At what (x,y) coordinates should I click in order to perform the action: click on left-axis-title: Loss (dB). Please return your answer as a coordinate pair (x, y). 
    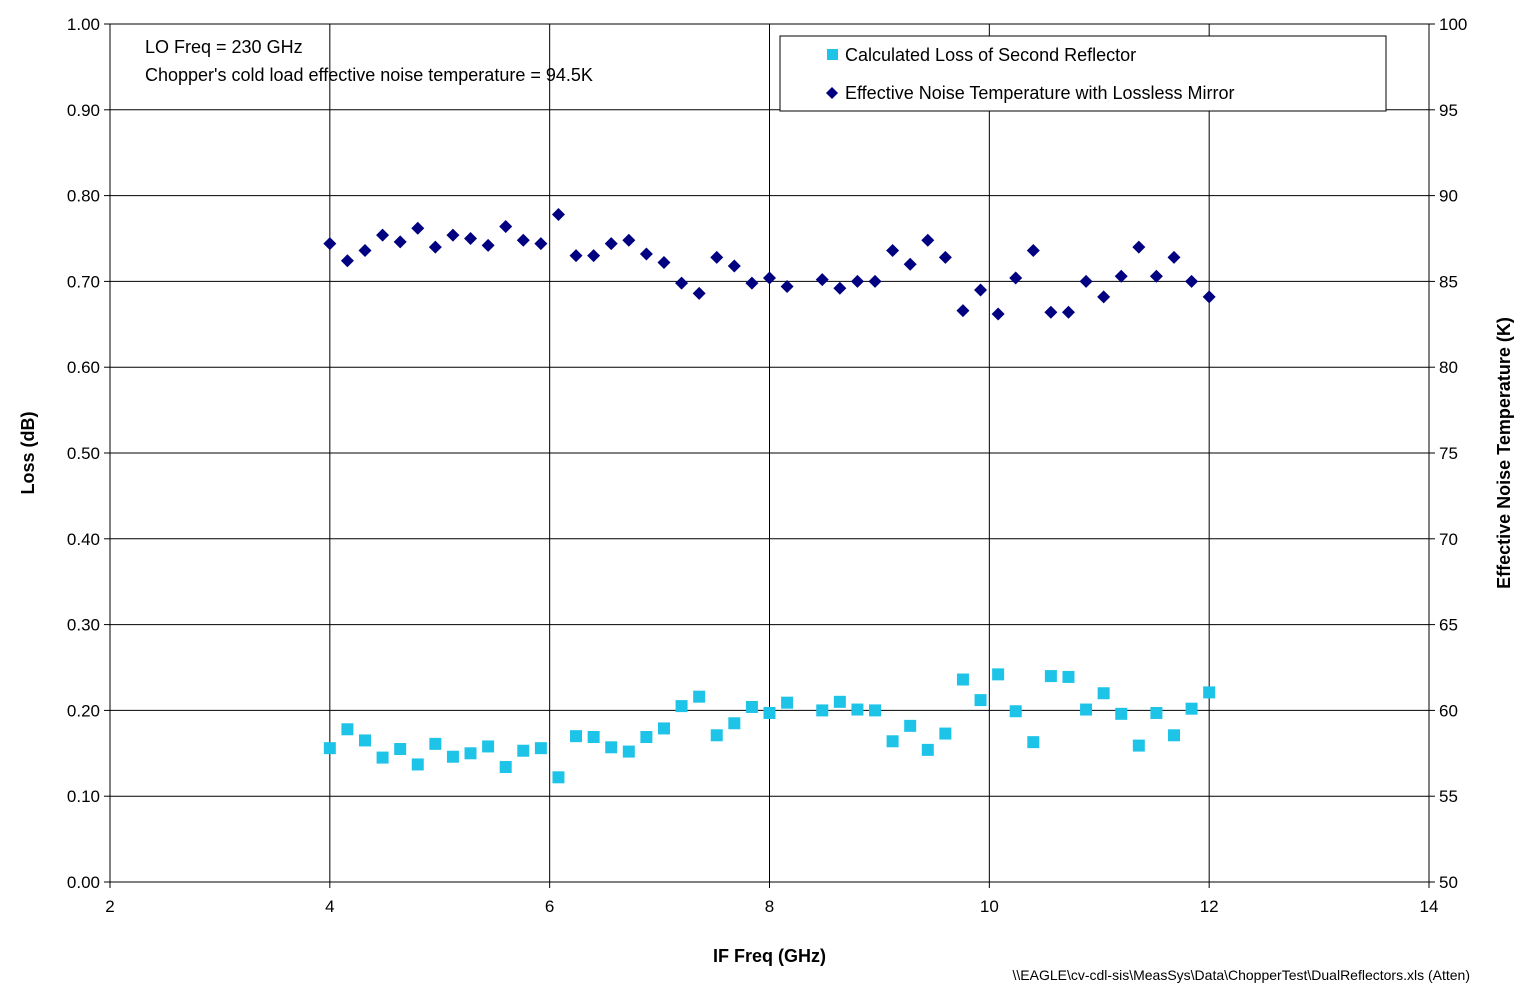
    Looking at the image, I should click on (28, 452).